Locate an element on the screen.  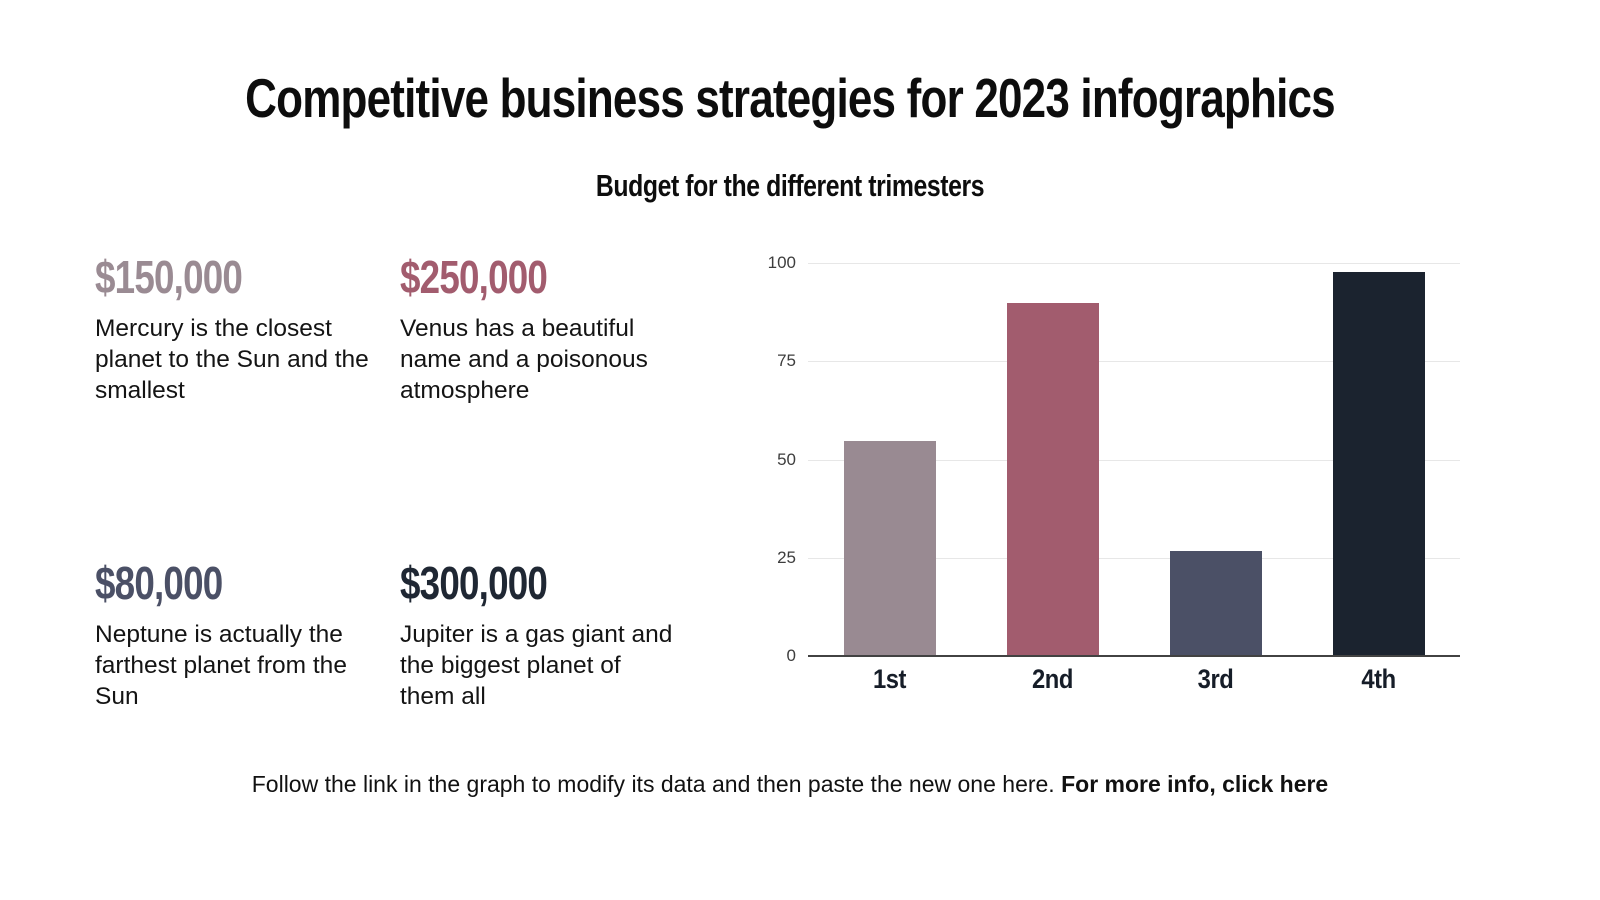
y-tick-label-100: 100 is located at coordinates (781, 262).